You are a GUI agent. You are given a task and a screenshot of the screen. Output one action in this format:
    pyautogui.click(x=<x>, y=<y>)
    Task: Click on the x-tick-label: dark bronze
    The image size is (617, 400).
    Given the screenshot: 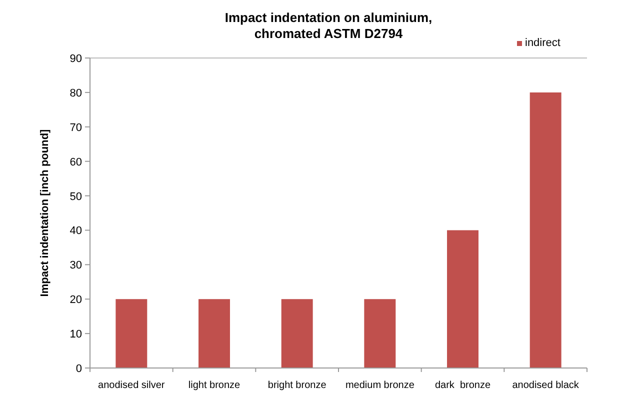 What is the action you would take?
    pyautogui.click(x=462, y=385)
    